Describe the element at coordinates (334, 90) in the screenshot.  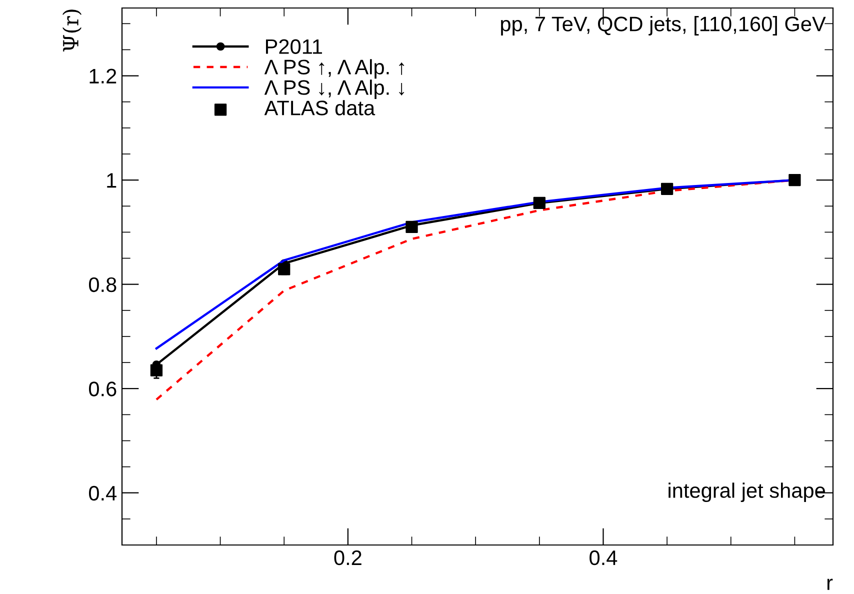
I see `legend-label: Λ PS ↓, Λ Alp. ↓` at that location.